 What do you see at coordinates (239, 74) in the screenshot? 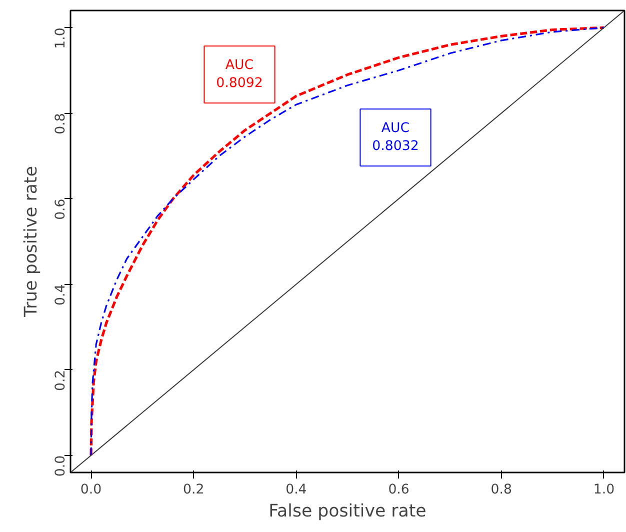
I see `annotation: AUC 0.8092` at bounding box center [239, 74].